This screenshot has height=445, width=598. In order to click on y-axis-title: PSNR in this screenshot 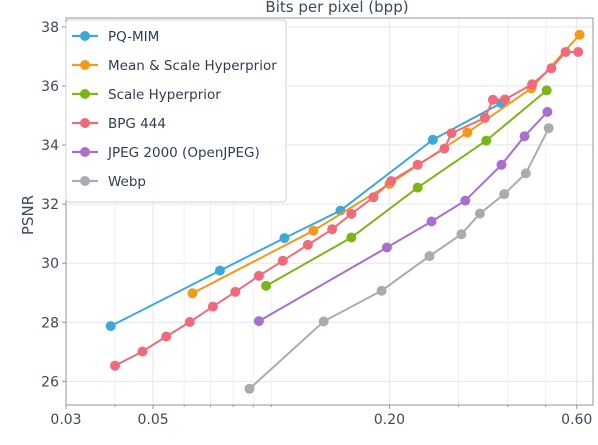, I will do `click(28, 215)`.